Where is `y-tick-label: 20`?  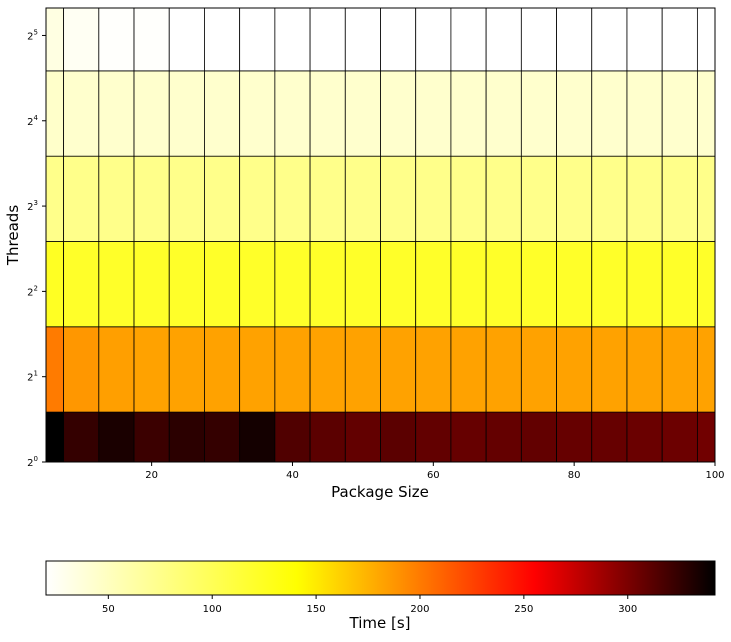
y-tick-label: 20 is located at coordinates (32, 462).